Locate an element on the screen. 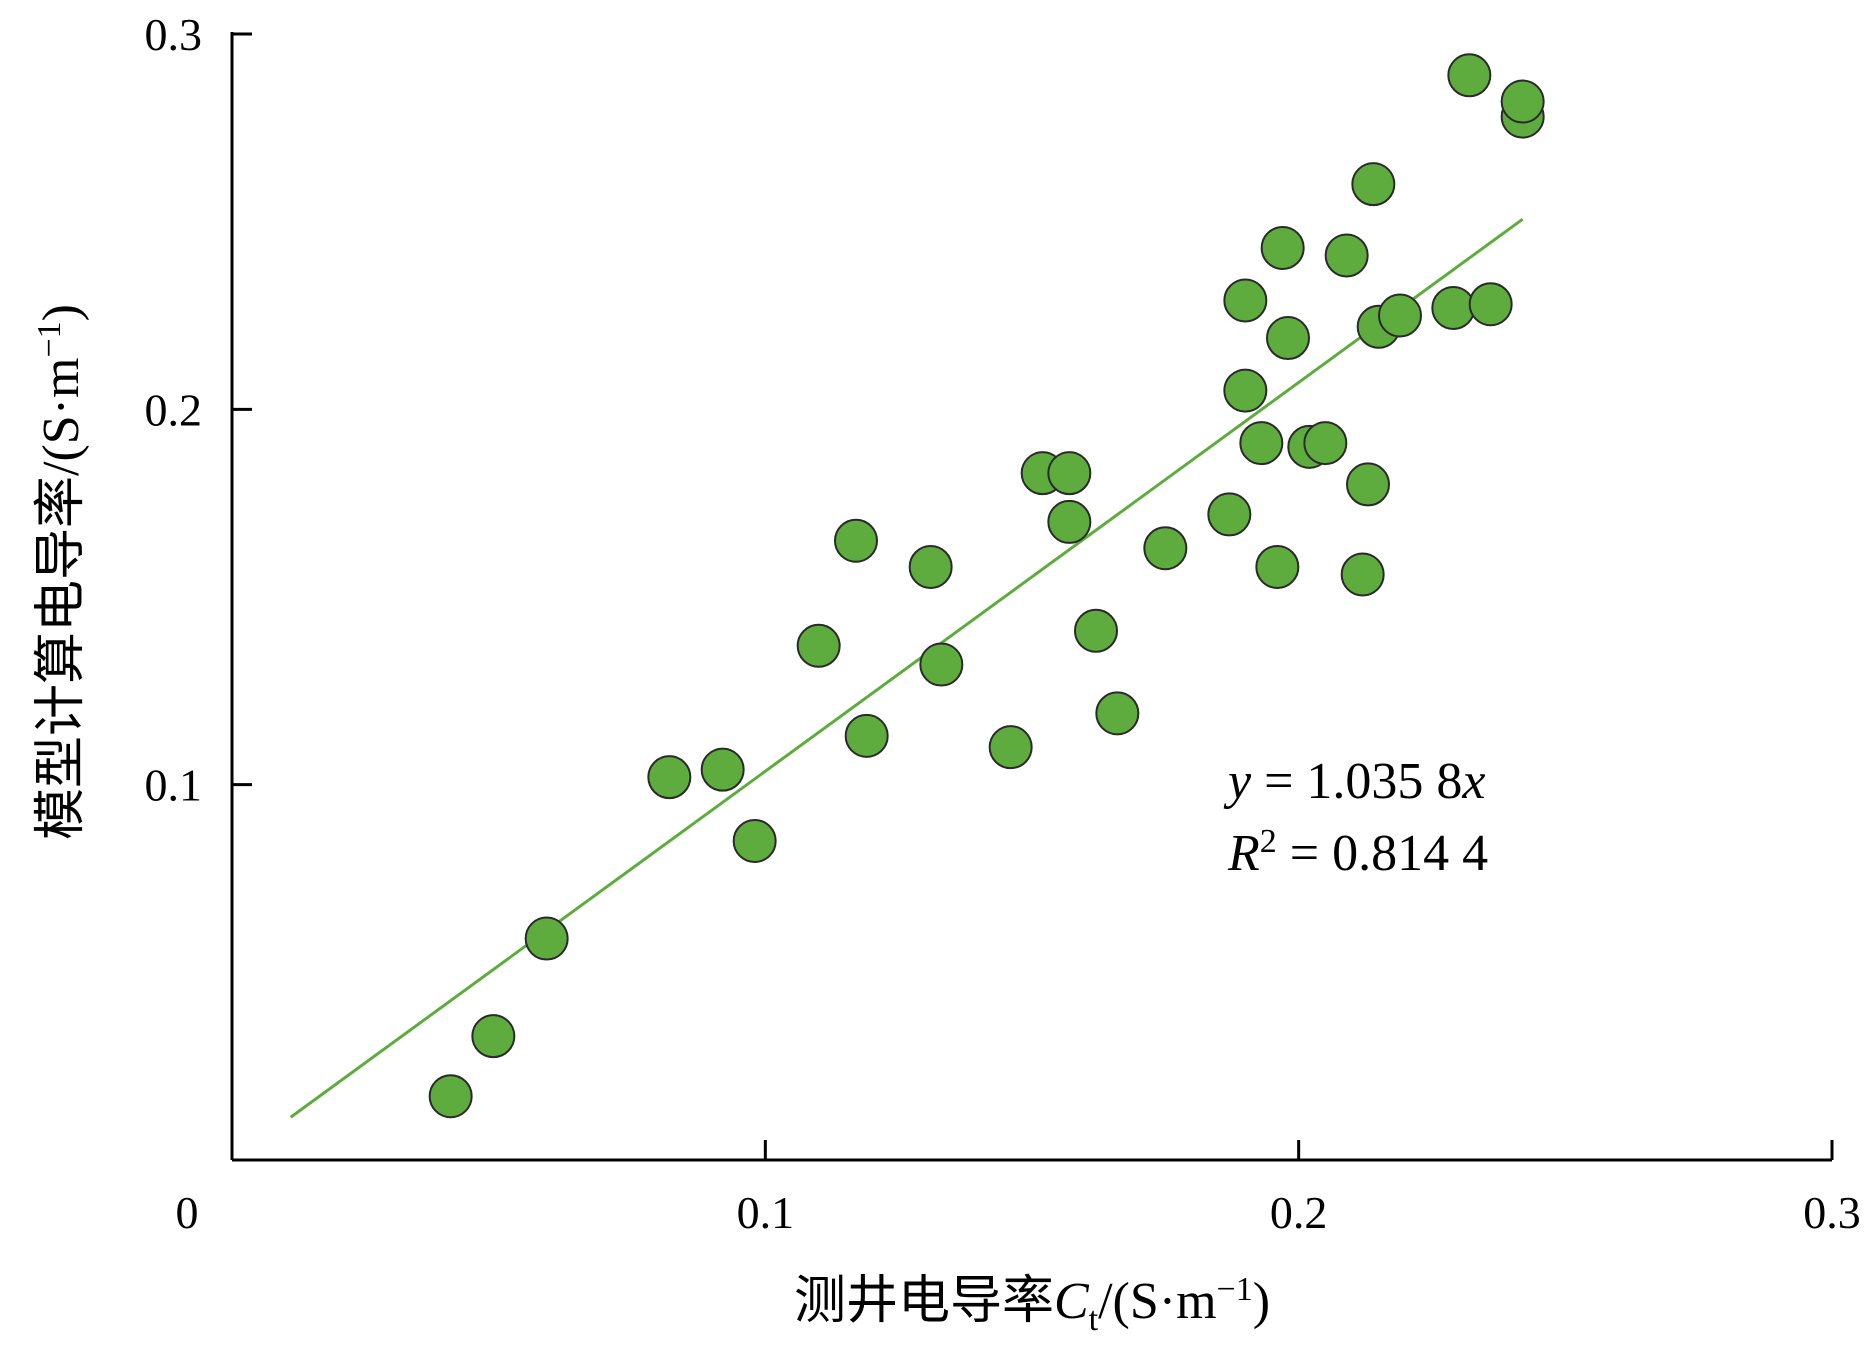 Image resolution: width=1870 pixels, height=1351 pixels. y-axis-title-close: ) is located at coordinates (61, 312).